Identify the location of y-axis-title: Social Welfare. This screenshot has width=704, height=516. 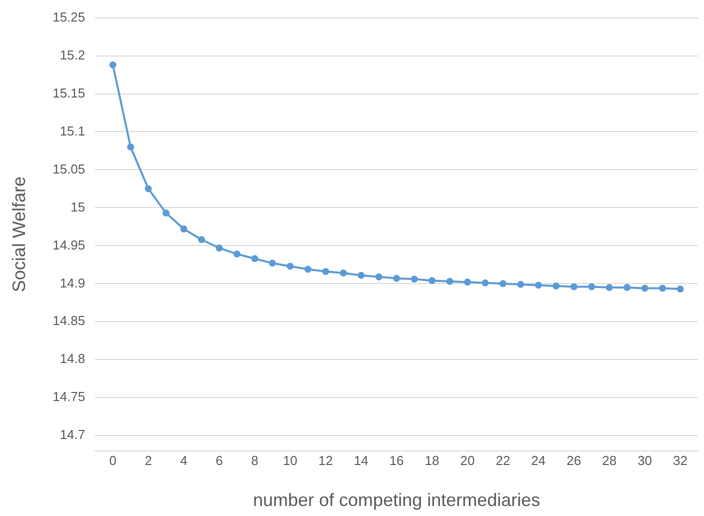
(18, 234).